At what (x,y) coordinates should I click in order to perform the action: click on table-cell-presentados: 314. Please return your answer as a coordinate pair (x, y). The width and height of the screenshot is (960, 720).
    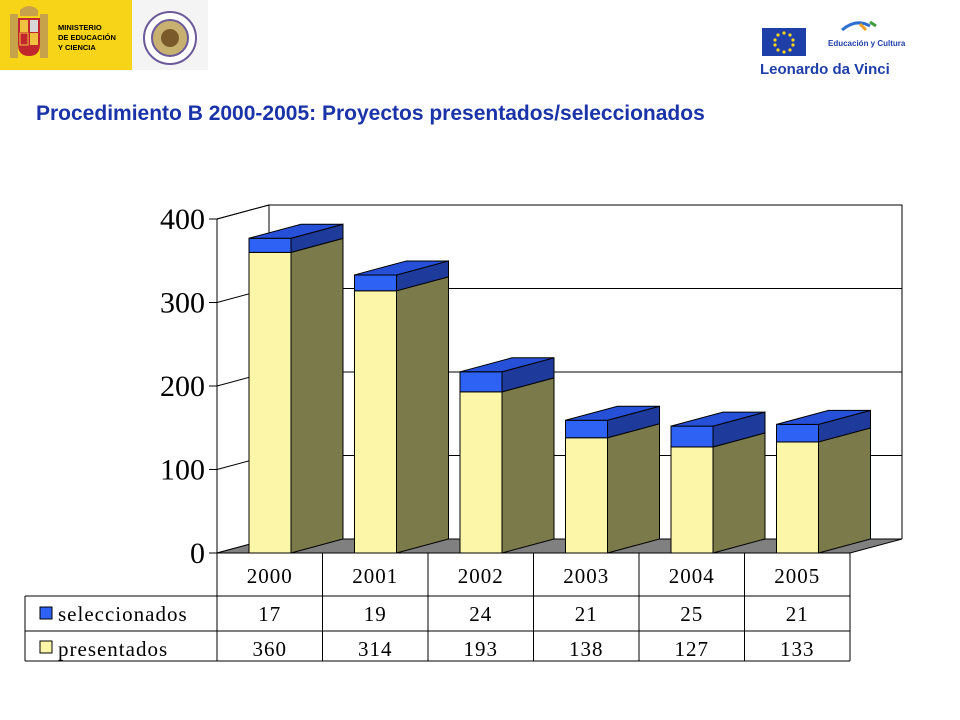
    Looking at the image, I should click on (375, 649).